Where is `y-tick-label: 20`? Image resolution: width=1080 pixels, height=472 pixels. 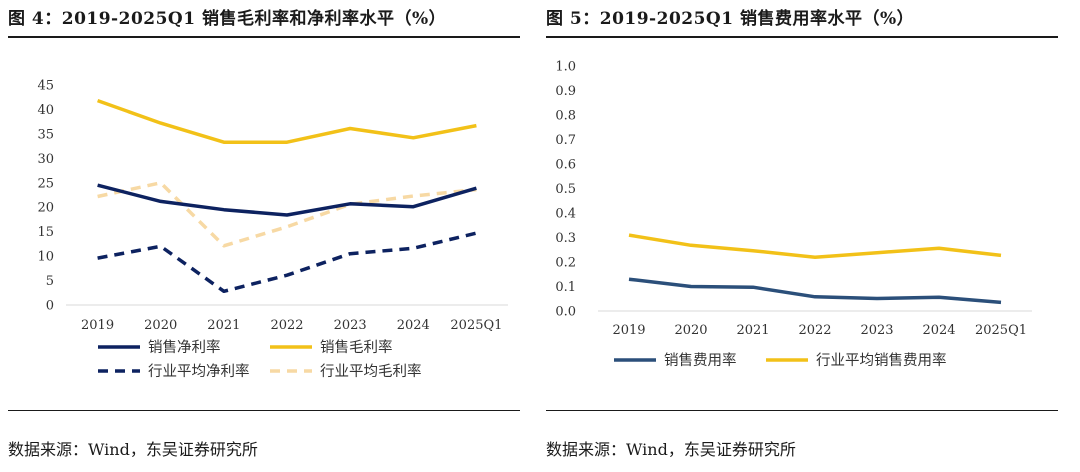
y-tick-label: 20 is located at coordinates (45, 208).